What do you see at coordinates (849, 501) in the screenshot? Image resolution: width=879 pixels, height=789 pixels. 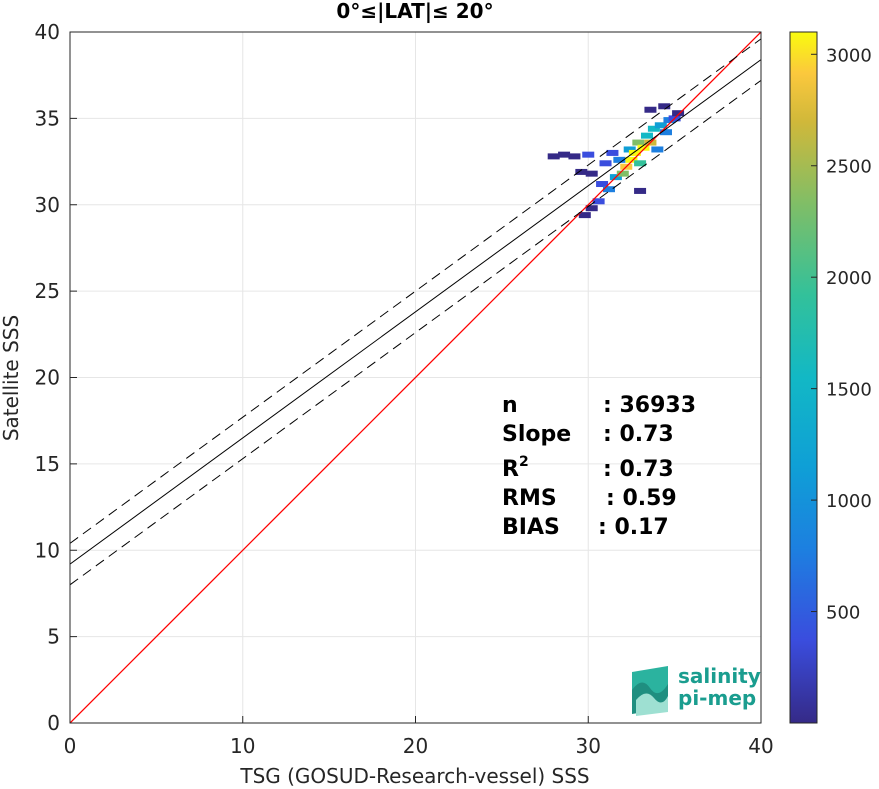 I see `cb-tick-label-1: 1000` at bounding box center [849, 501].